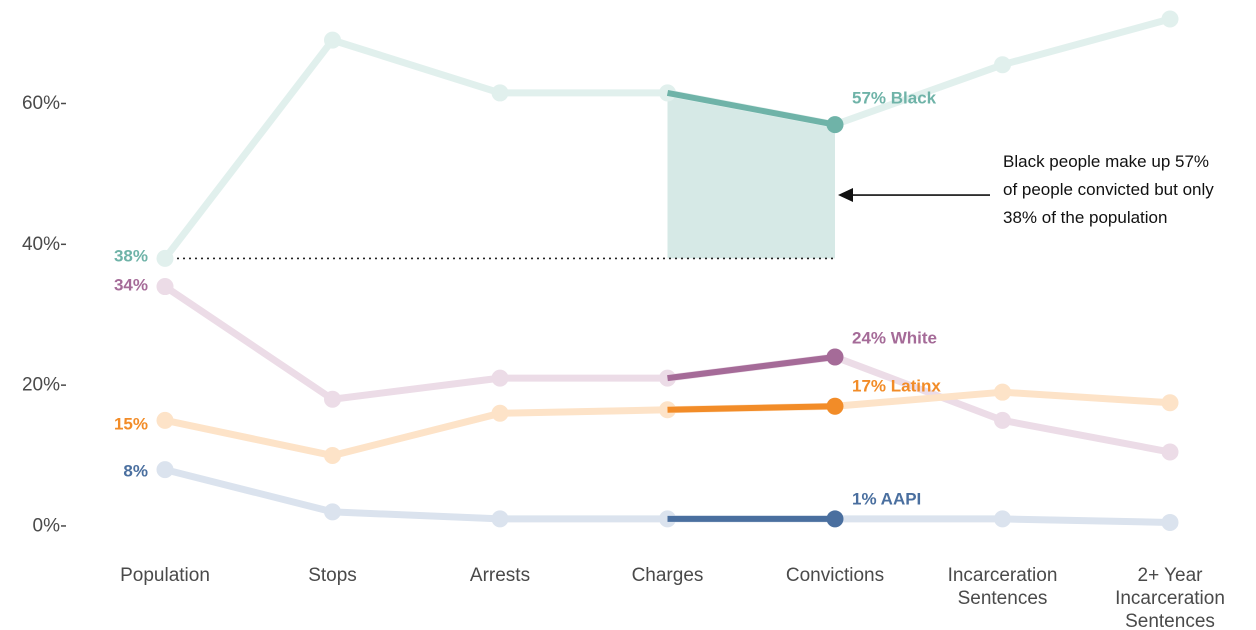 The width and height of the screenshot is (1256, 630). I want to click on series-start-label-aapi: 8%, so click(135, 471).